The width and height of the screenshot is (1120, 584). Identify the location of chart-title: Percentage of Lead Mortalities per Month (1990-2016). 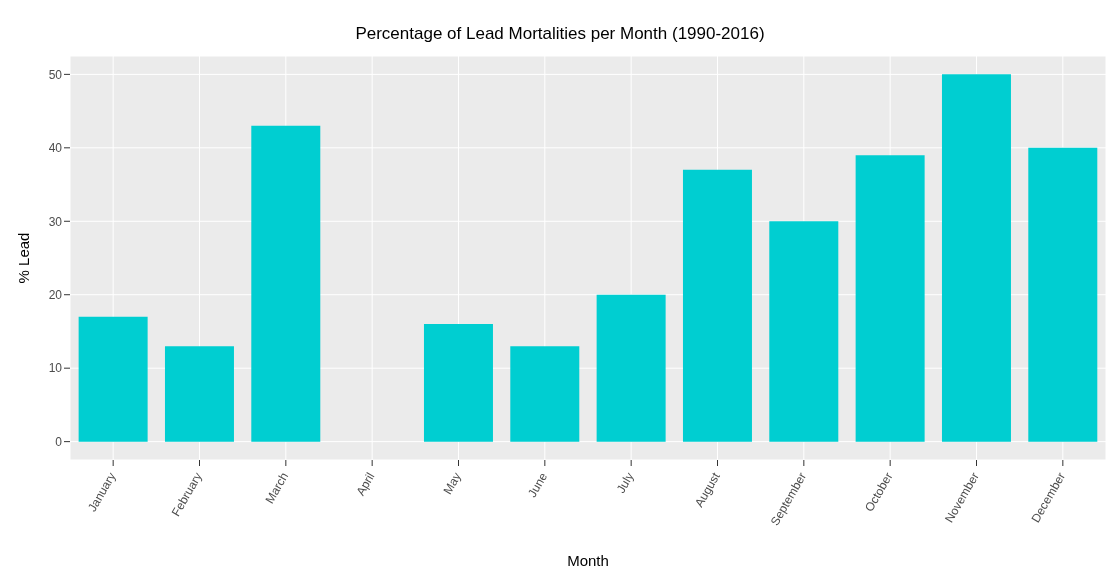
(560, 34).